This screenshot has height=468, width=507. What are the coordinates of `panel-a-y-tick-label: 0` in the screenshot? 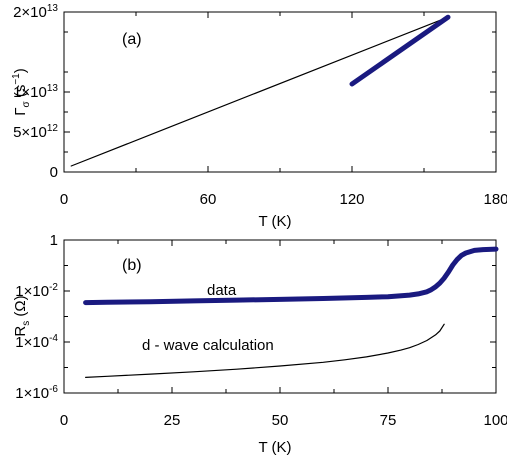 It's located at (54, 172).